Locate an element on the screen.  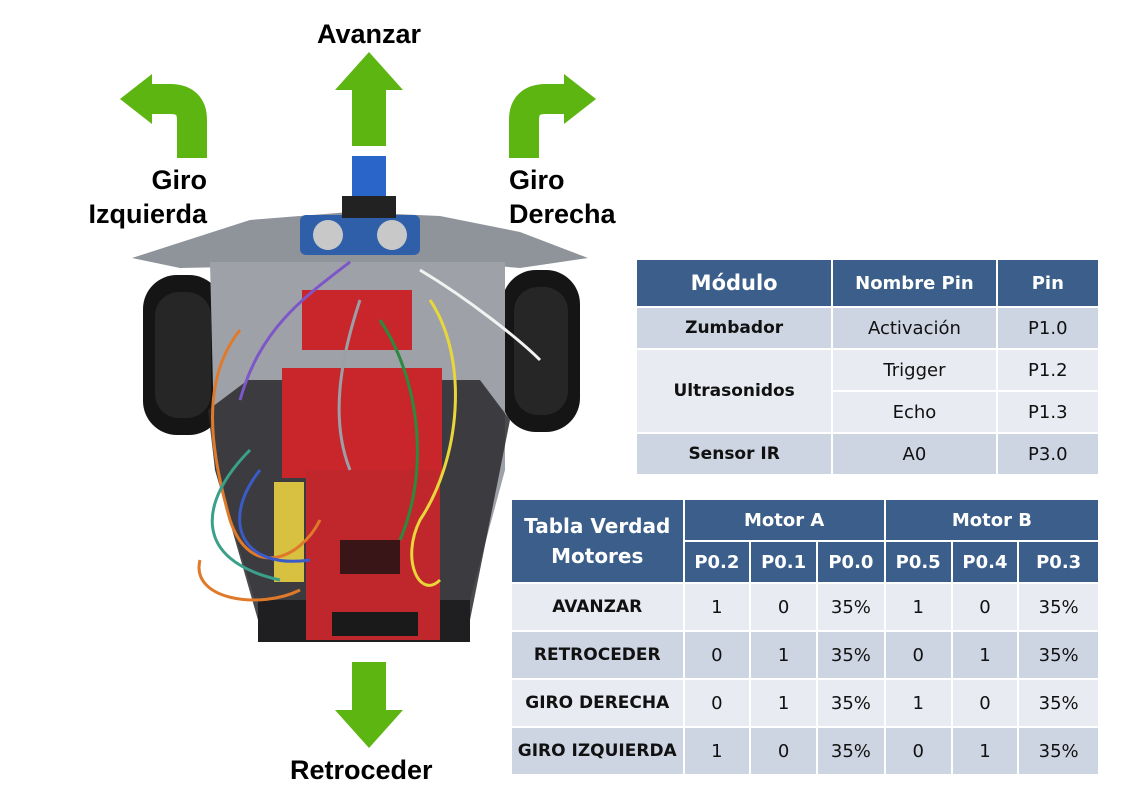
truth-table-pin: P0.5 is located at coordinates (918, 562).